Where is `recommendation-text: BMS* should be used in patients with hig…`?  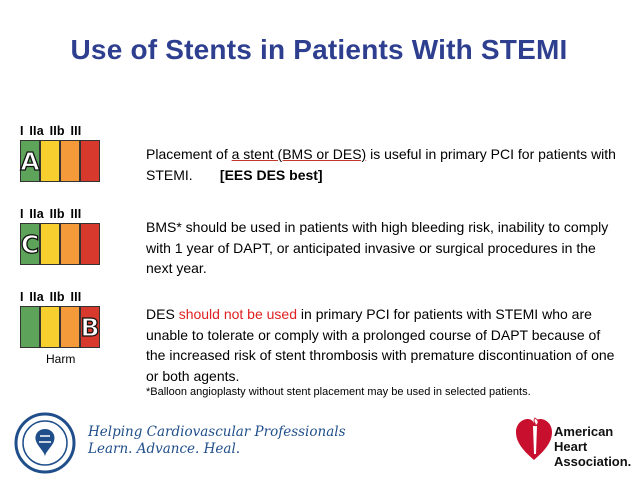
recommendation-text: BMS* should be used in patients with hig… is located at coordinates (377, 247).